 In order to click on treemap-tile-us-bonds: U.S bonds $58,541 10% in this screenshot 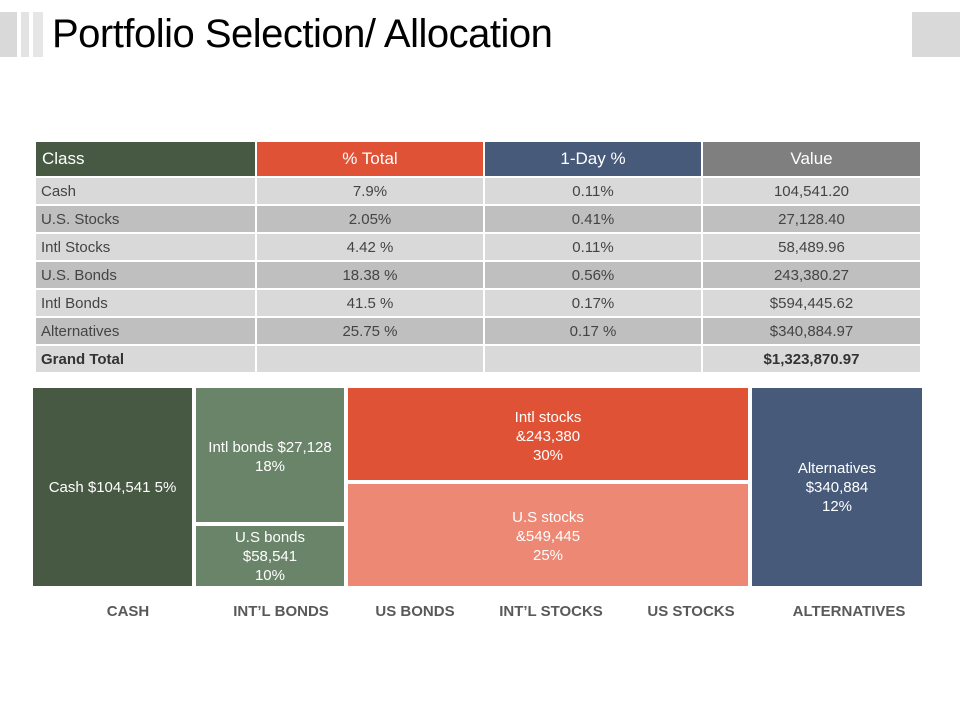, I will do `click(270, 556)`.